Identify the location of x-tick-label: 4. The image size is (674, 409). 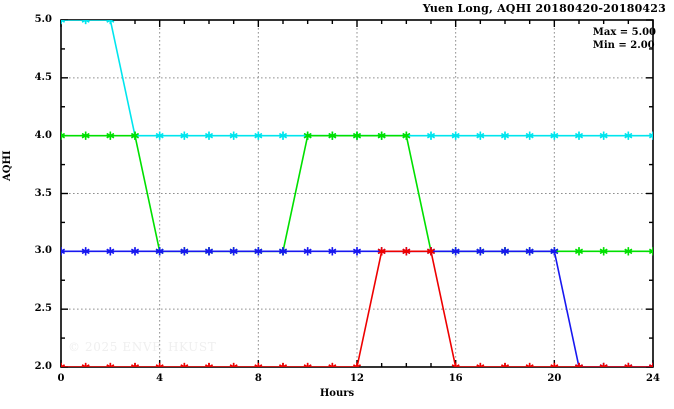
(160, 378).